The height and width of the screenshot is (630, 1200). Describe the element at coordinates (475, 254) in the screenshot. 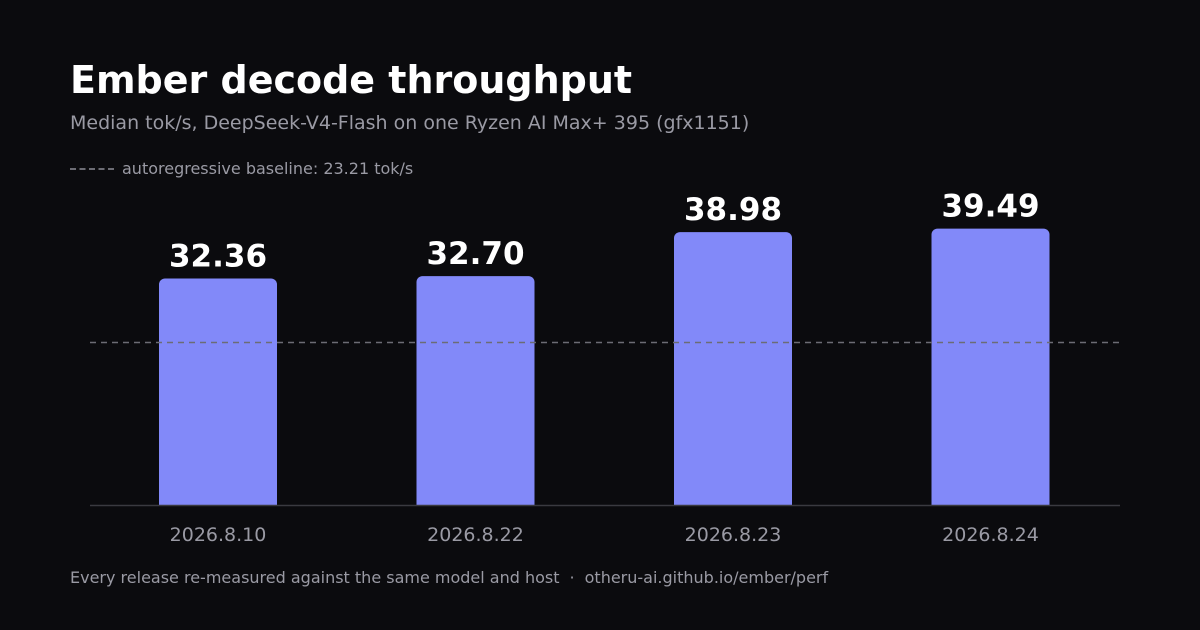

I see `bar-value-label: 32.70` at that location.